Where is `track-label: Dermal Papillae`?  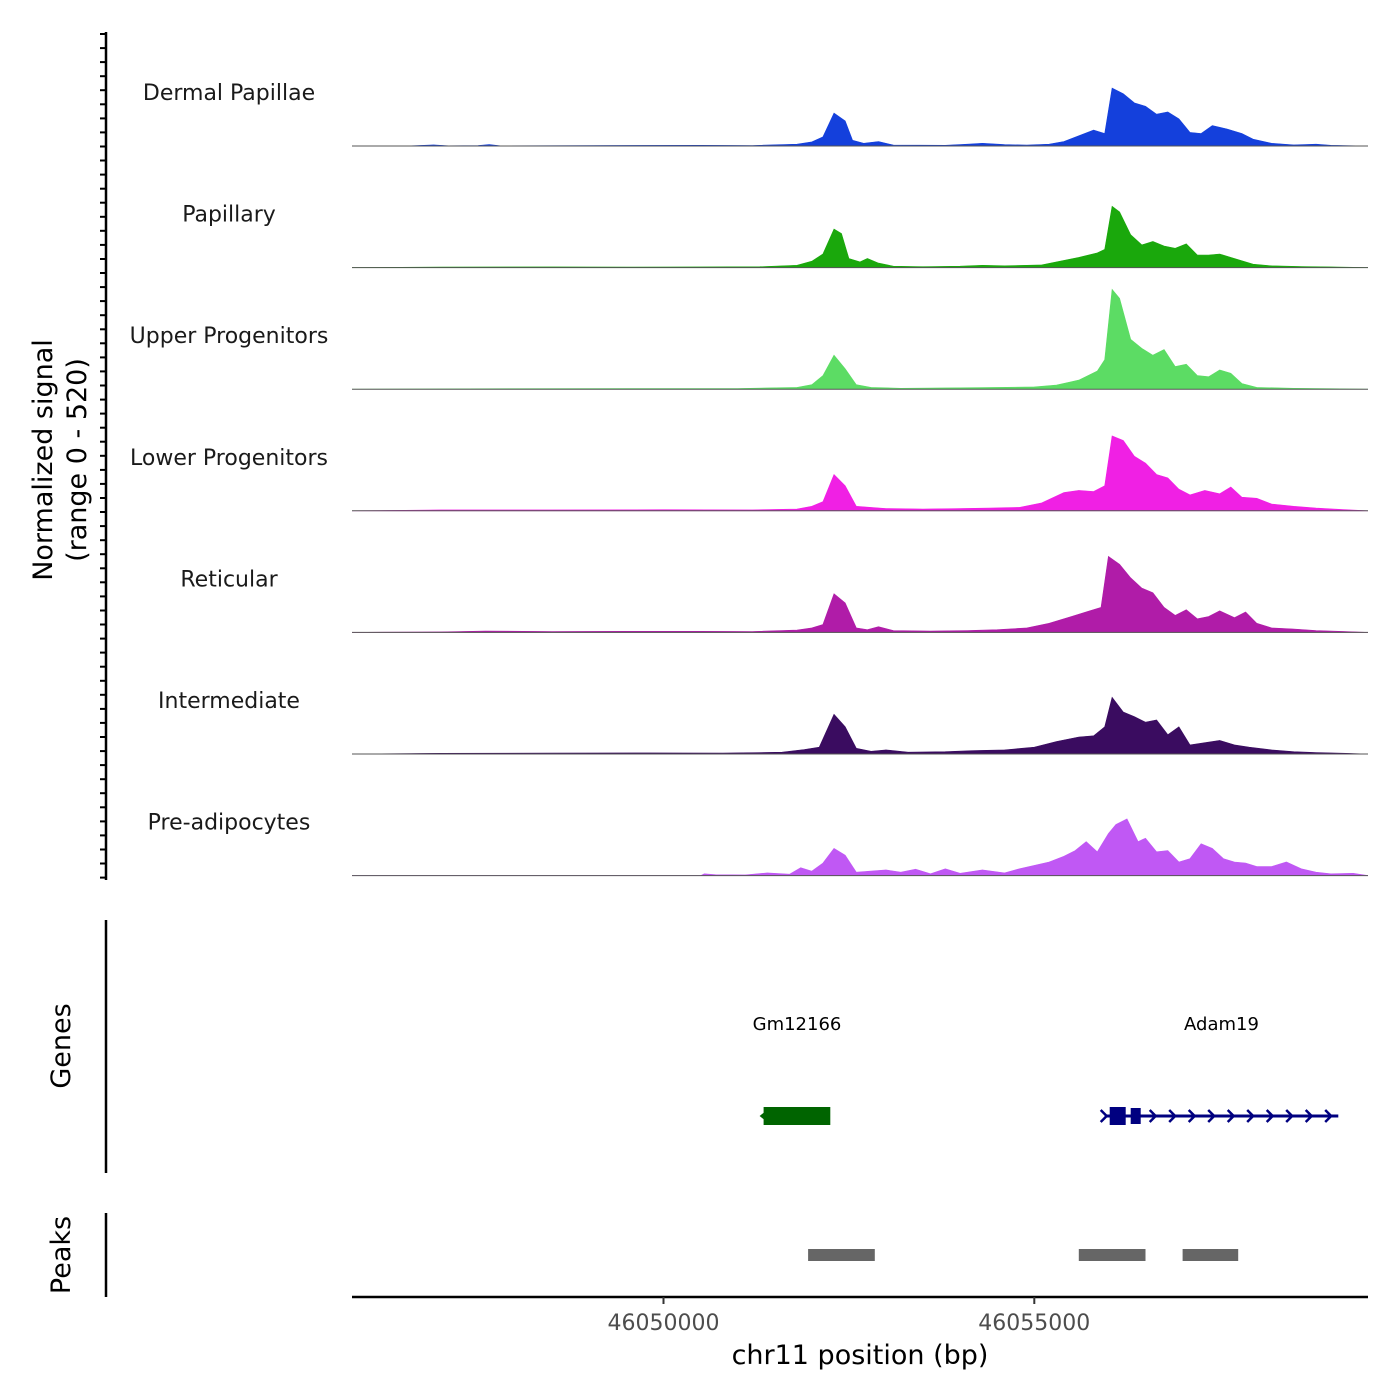
track-label: Dermal Papillae is located at coordinates (229, 93).